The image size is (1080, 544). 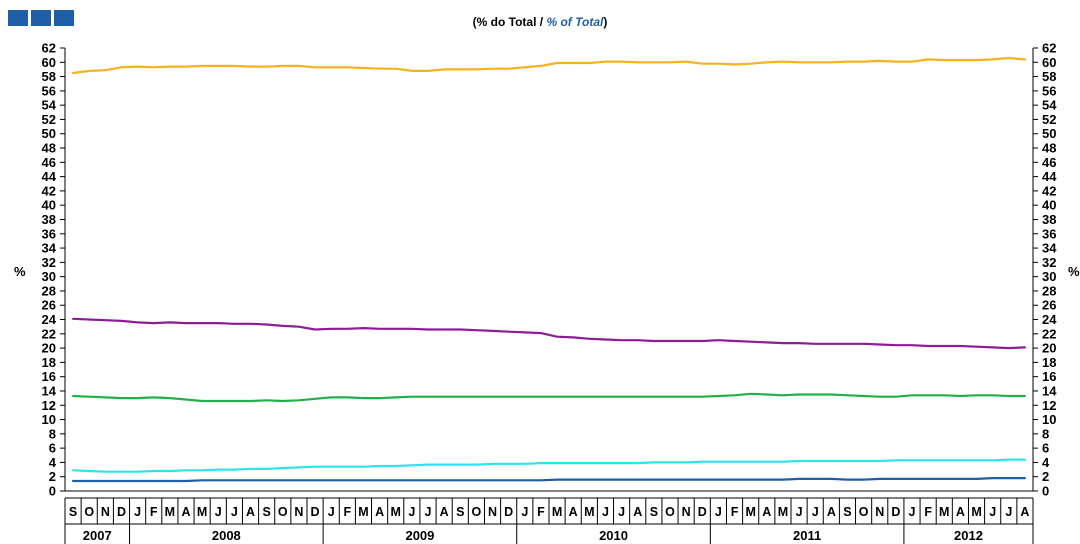 I want to click on y-tick-label-right: 52, so click(x=1049, y=119).